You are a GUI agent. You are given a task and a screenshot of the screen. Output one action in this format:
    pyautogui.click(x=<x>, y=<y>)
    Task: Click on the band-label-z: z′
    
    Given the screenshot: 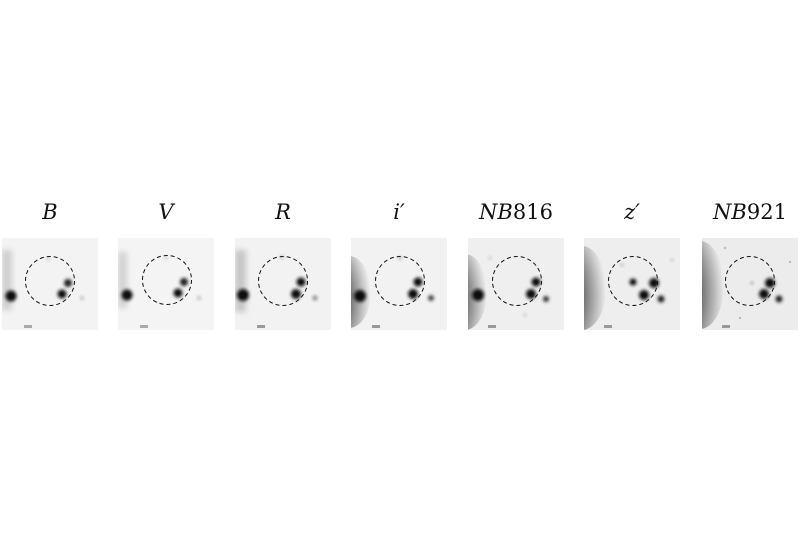 What is the action you would take?
    pyautogui.click(x=632, y=212)
    